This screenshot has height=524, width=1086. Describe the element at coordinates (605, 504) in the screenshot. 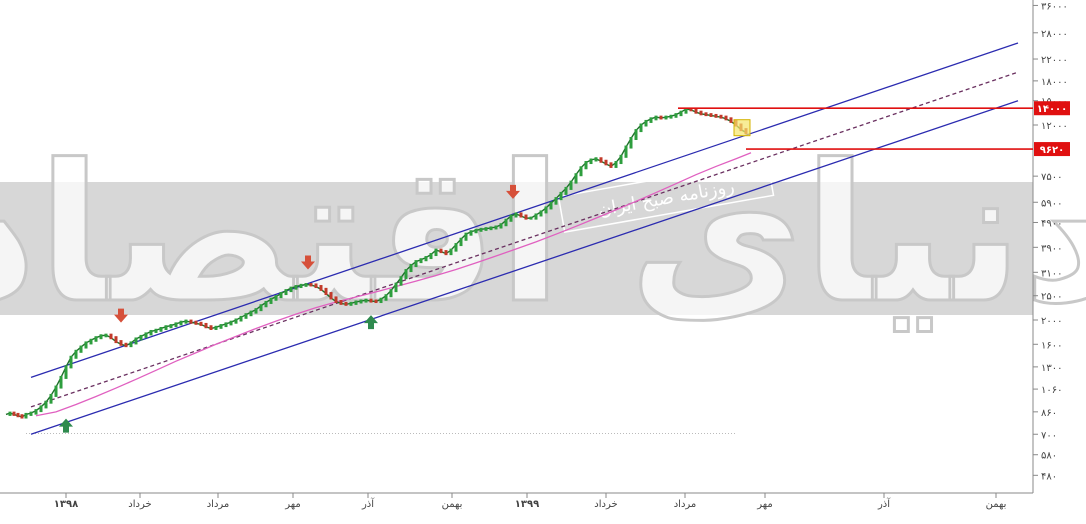

I see `x-tick-label: خرداد` at that location.